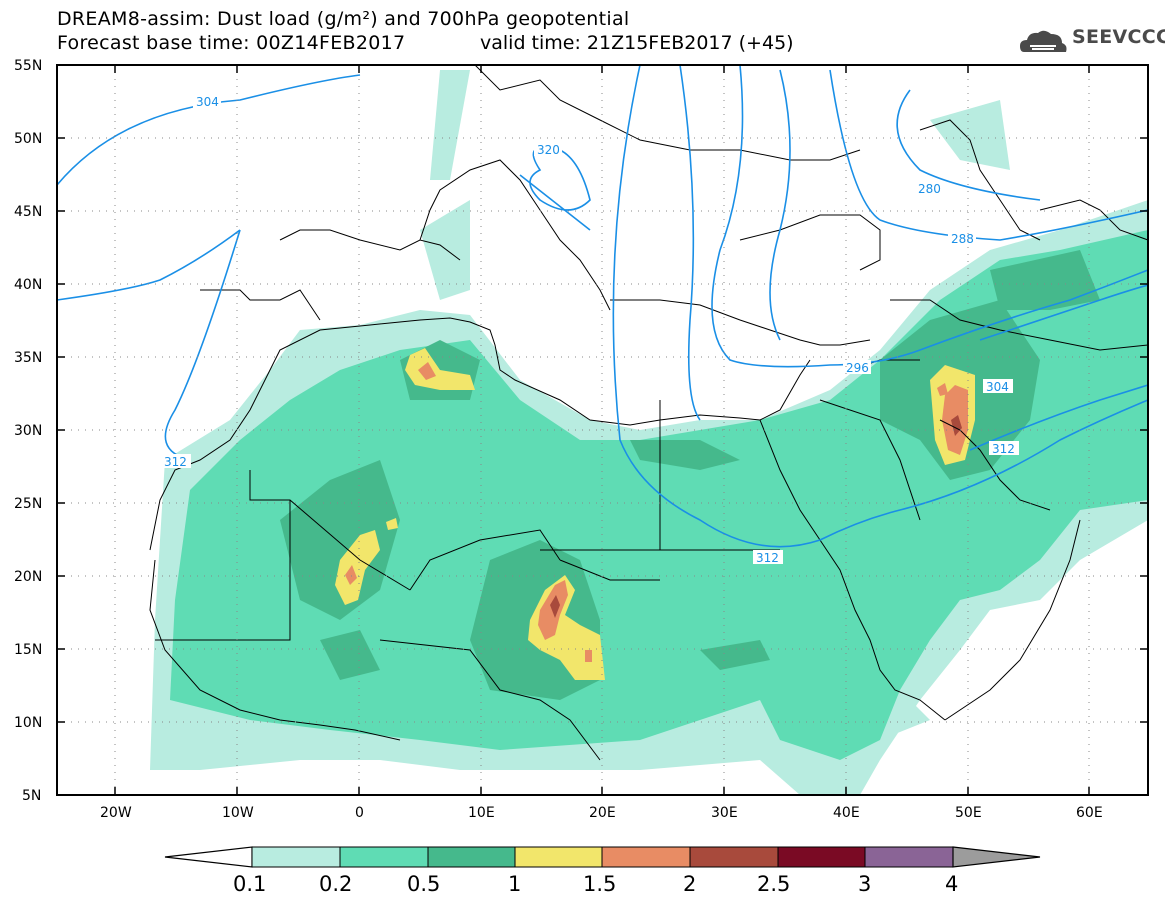  What do you see at coordinates (28, 212) in the screenshot?
I see `lat-label: 45N` at bounding box center [28, 212].